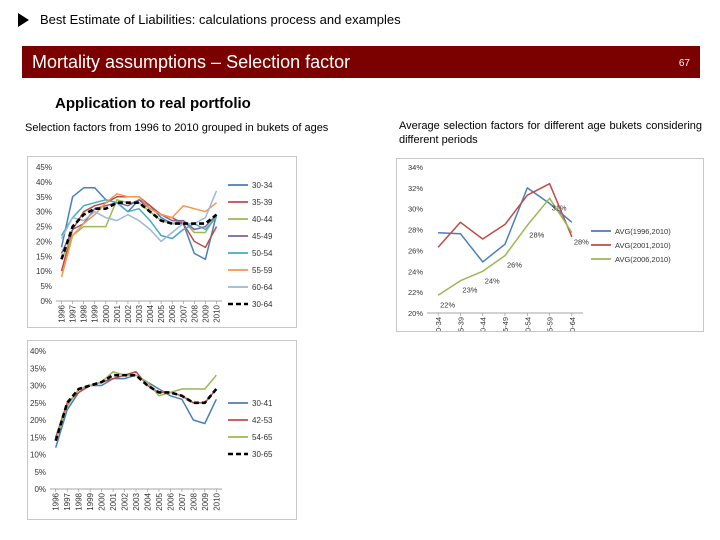 The height and width of the screenshot is (540, 720). Describe the element at coordinates (415, 188) in the screenshot. I see `y-tick-label: 32%` at that location.